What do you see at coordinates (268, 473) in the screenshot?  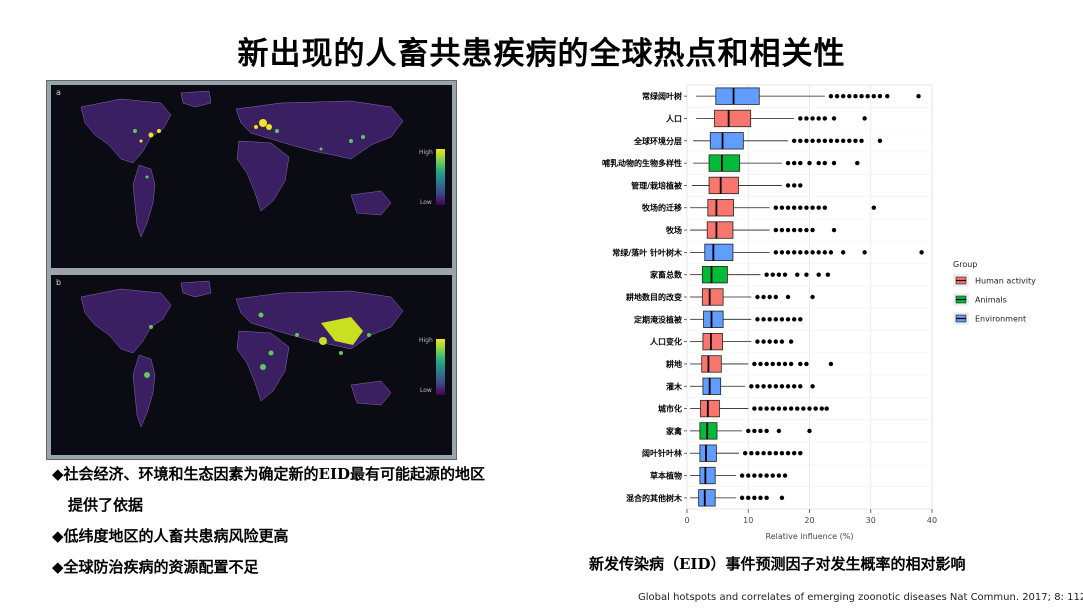 I see `bullet-item: ◆社会经济、环境和生态因素为确定新的EID最有可能起源的地区` at bounding box center [268, 473].